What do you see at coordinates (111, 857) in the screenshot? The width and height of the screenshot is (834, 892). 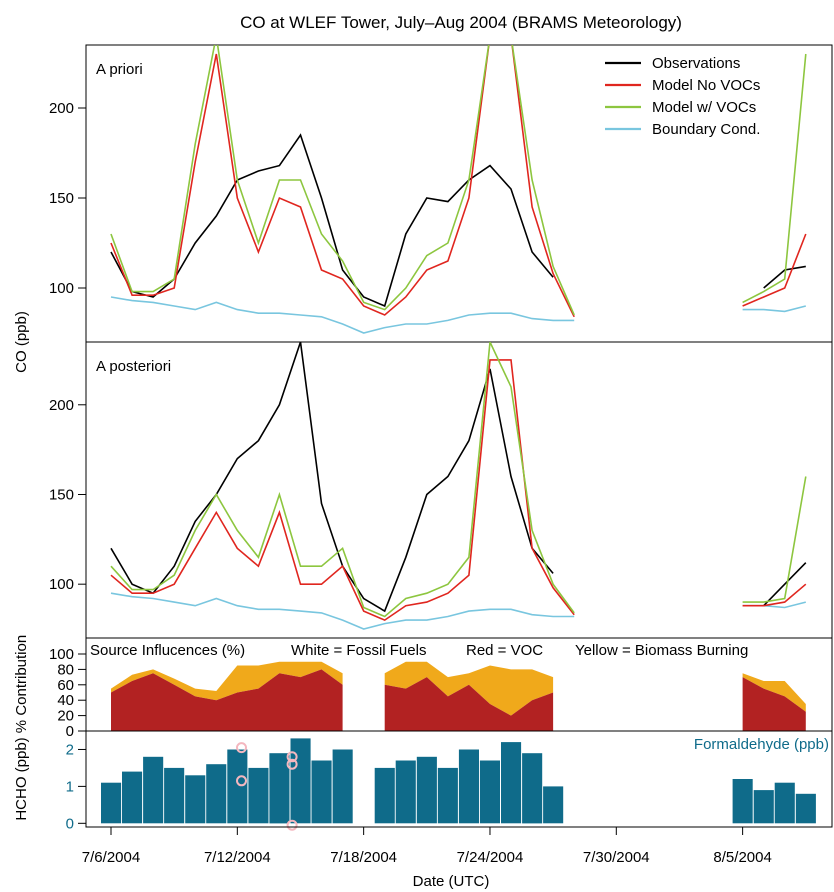 I see `x-tick-label: 7/6/2004` at bounding box center [111, 857].